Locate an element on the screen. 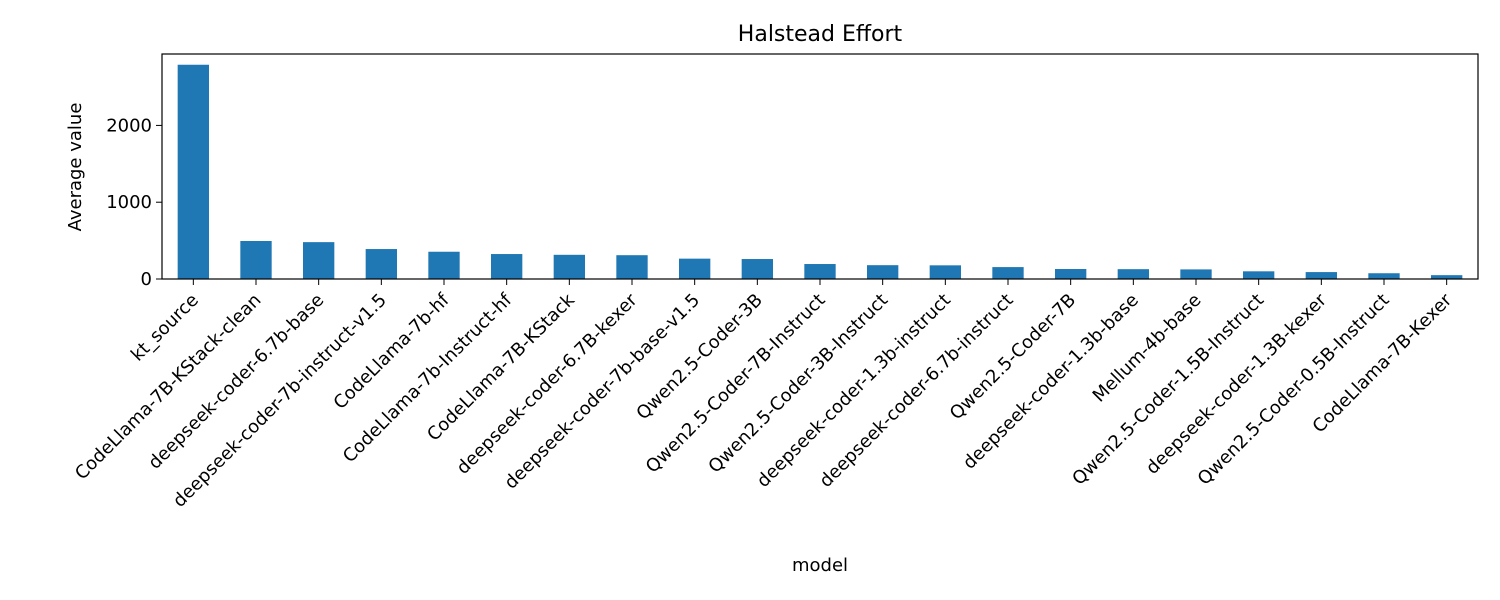  x-axis-label: model is located at coordinates (820, 565).